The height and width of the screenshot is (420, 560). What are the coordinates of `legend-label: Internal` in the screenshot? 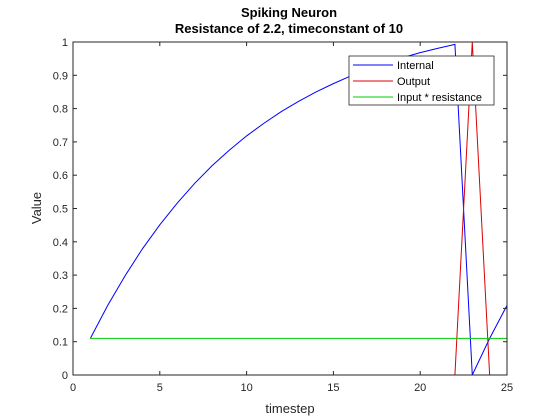 It's located at (415, 66).